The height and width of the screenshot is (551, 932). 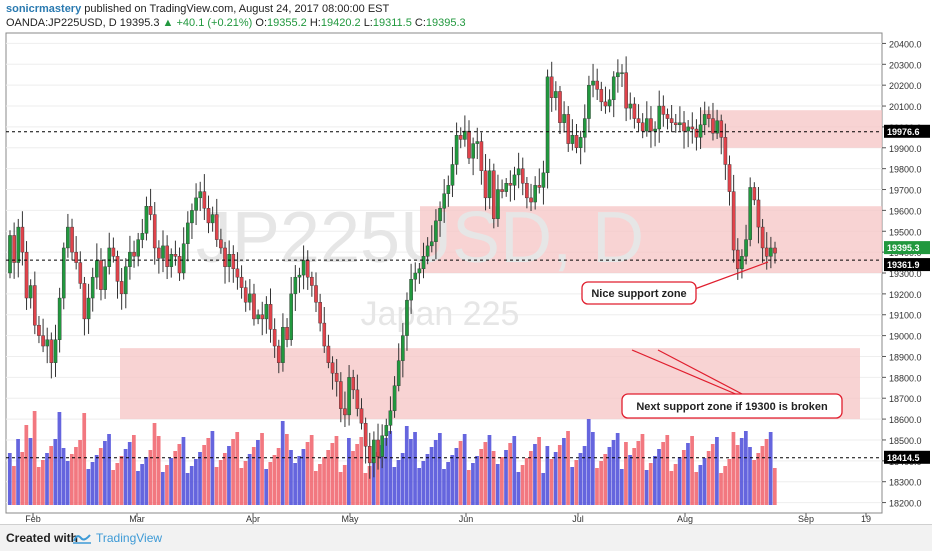 What do you see at coordinates (905, 274) in the screenshot?
I see `y-tick-label: 19300.0` at bounding box center [905, 274].